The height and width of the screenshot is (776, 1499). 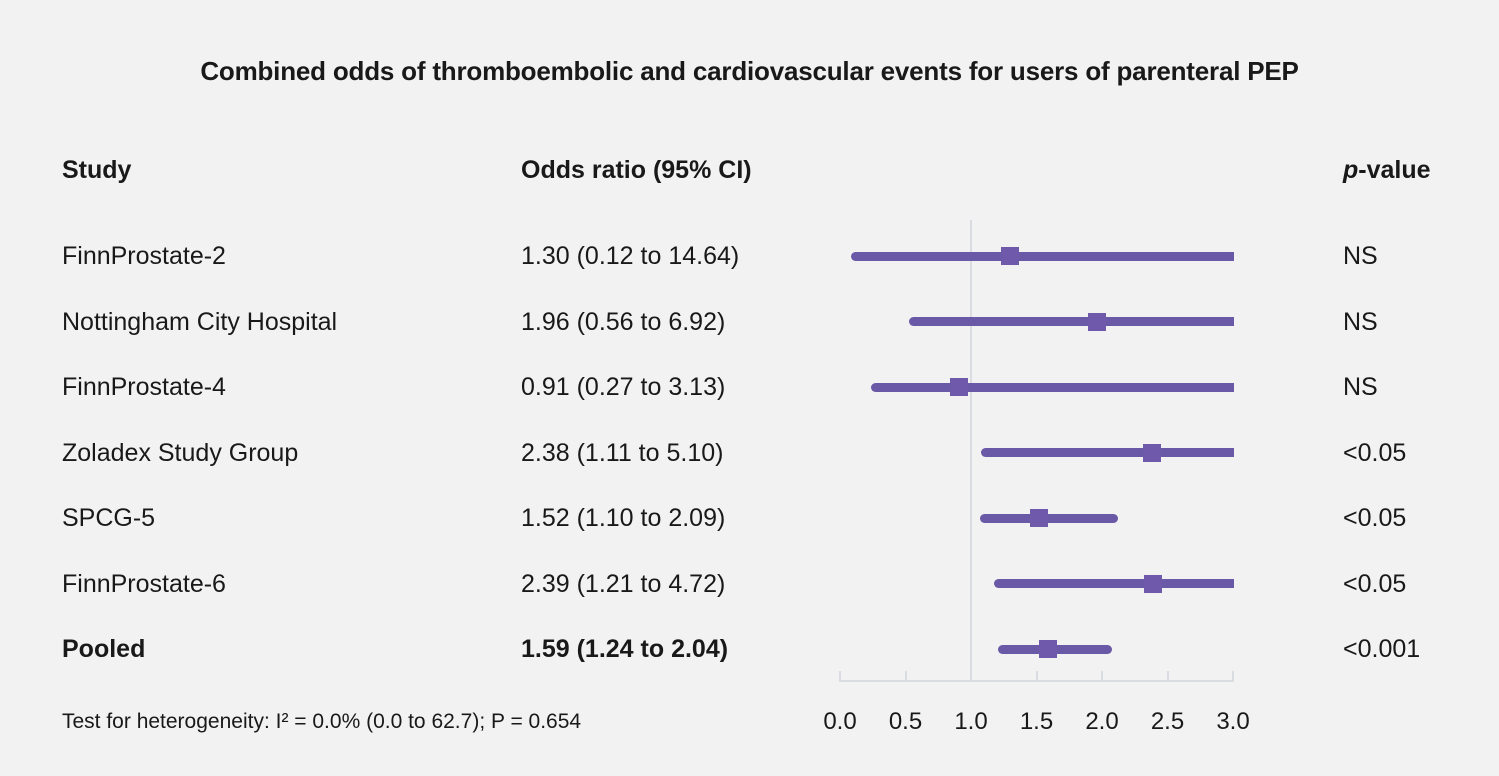 What do you see at coordinates (200, 321) in the screenshot?
I see `study-label: Nottingham City Hospital` at bounding box center [200, 321].